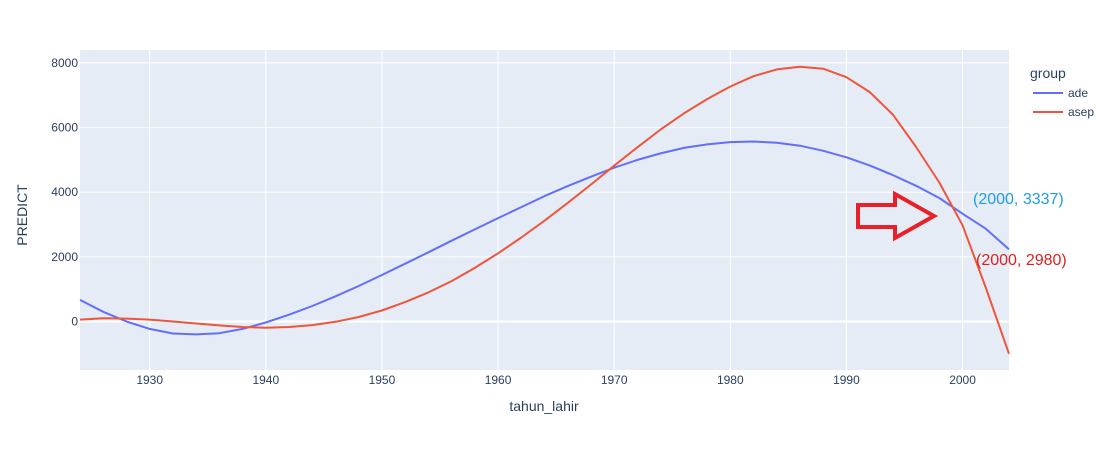 The width and height of the screenshot is (1112, 450). What do you see at coordinates (265, 380) in the screenshot?
I see `x-tick-label: 1940` at bounding box center [265, 380].